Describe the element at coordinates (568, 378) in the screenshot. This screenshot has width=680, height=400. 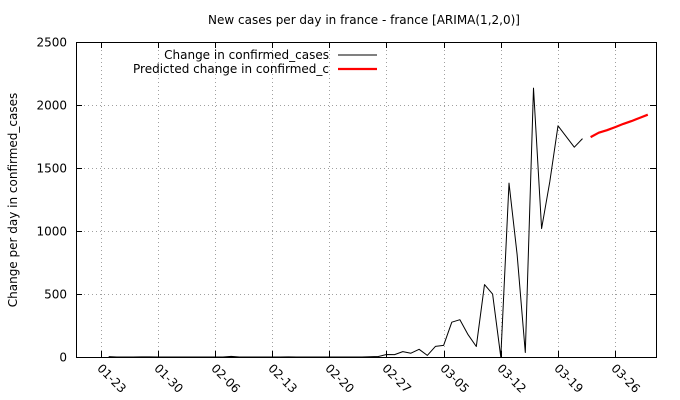
I see `x-tick-label: 03-19` at that location.